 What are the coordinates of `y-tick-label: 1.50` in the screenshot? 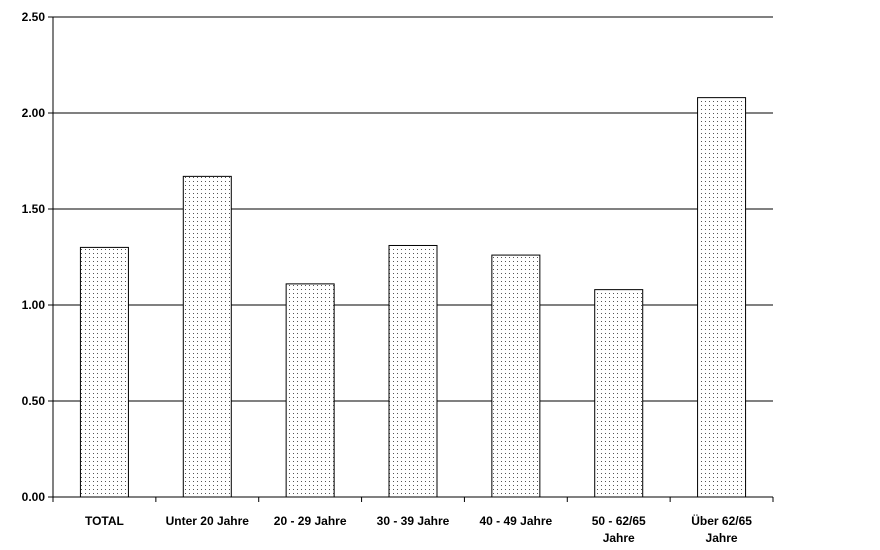 It's located at (34, 209).